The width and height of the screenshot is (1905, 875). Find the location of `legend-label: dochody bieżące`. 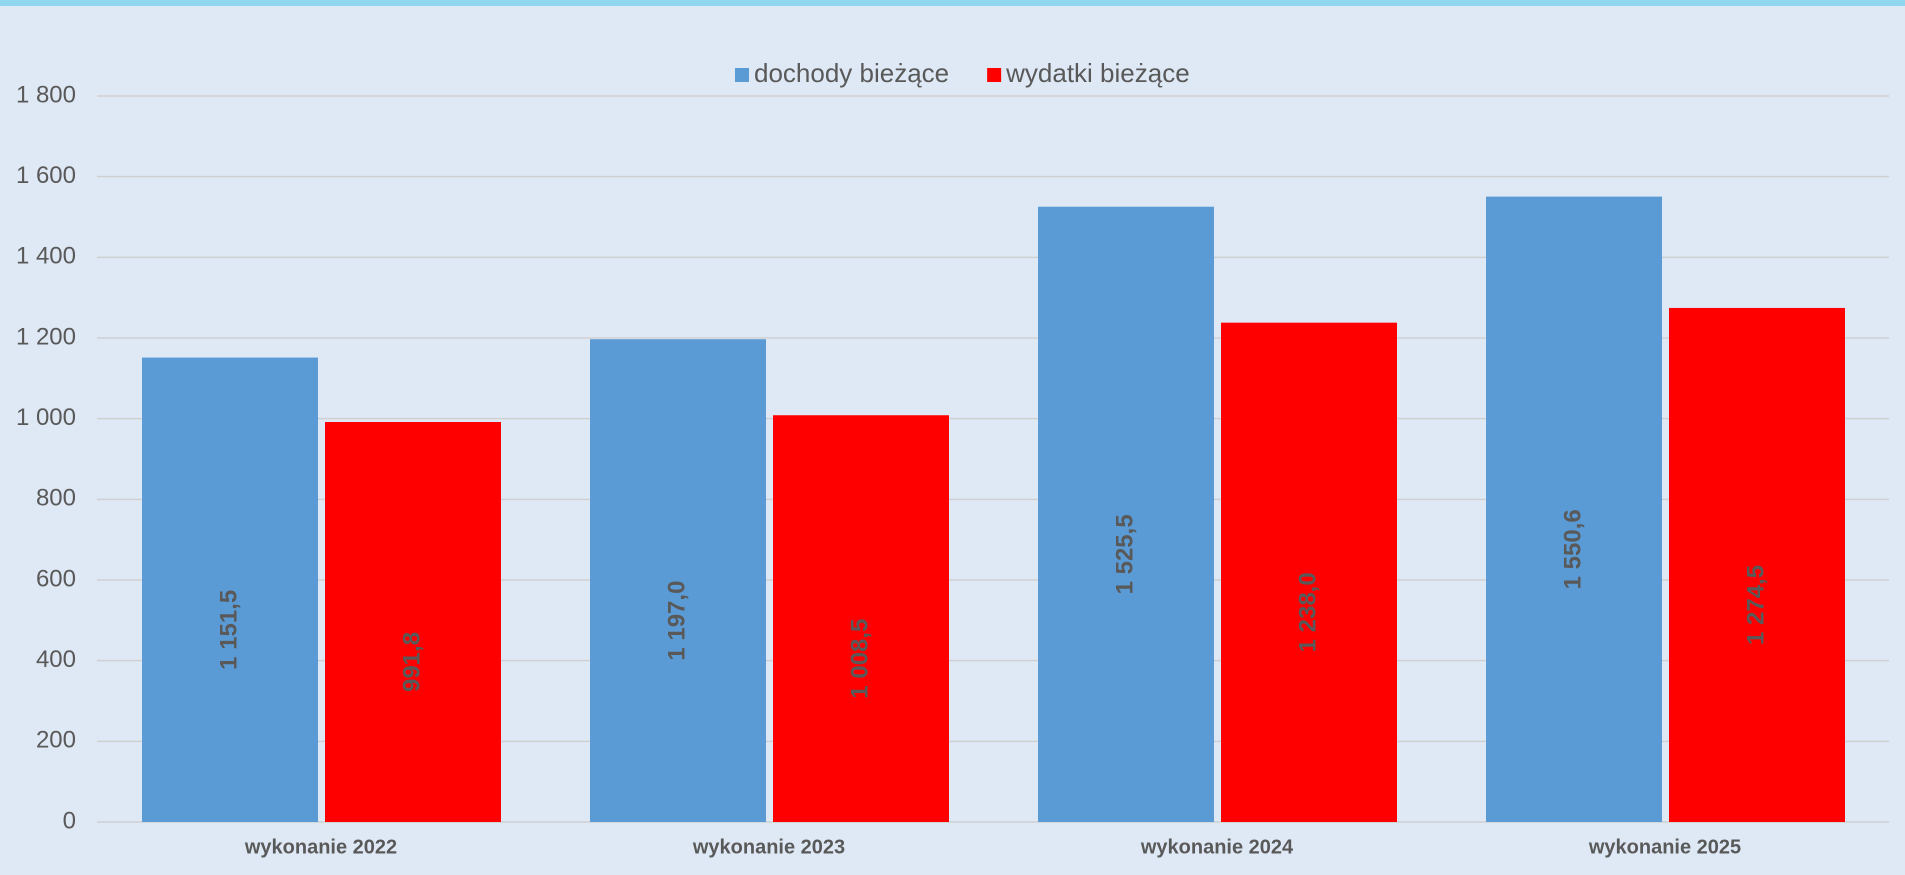

legend-label: dochody bieżące is located at coordinates (851, 73).